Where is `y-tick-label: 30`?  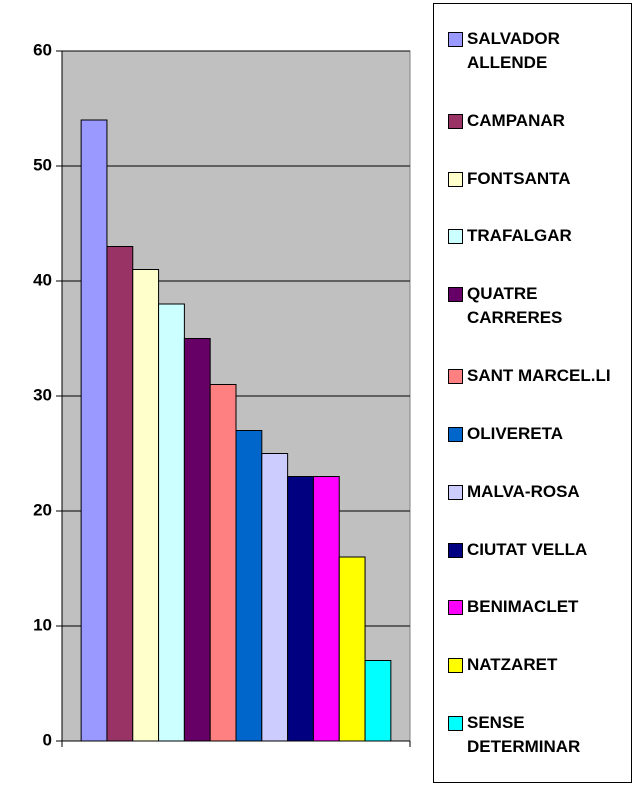 y-tick-label: 30 is located at coordinates (42, 394).